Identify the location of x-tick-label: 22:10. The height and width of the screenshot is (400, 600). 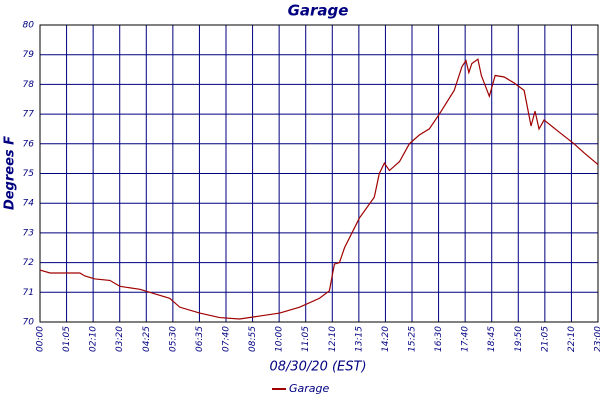
(572, 339).